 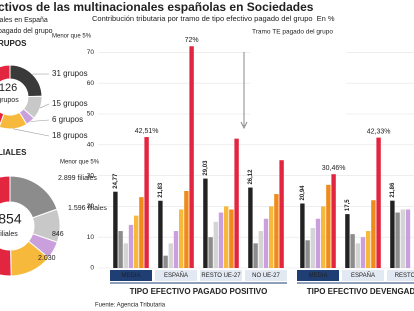 What do you see at coordinates (58, 234) in the screenshot?
I see `slice-label: 846` at bounding box center [58, 234].